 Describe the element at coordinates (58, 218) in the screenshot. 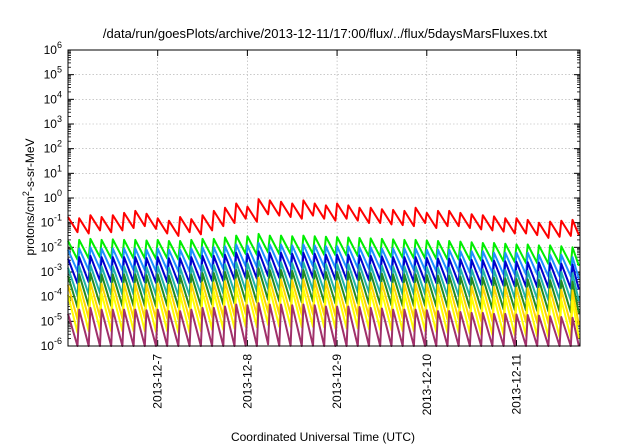

I see `y-tick-label-exp: -1` at that location.